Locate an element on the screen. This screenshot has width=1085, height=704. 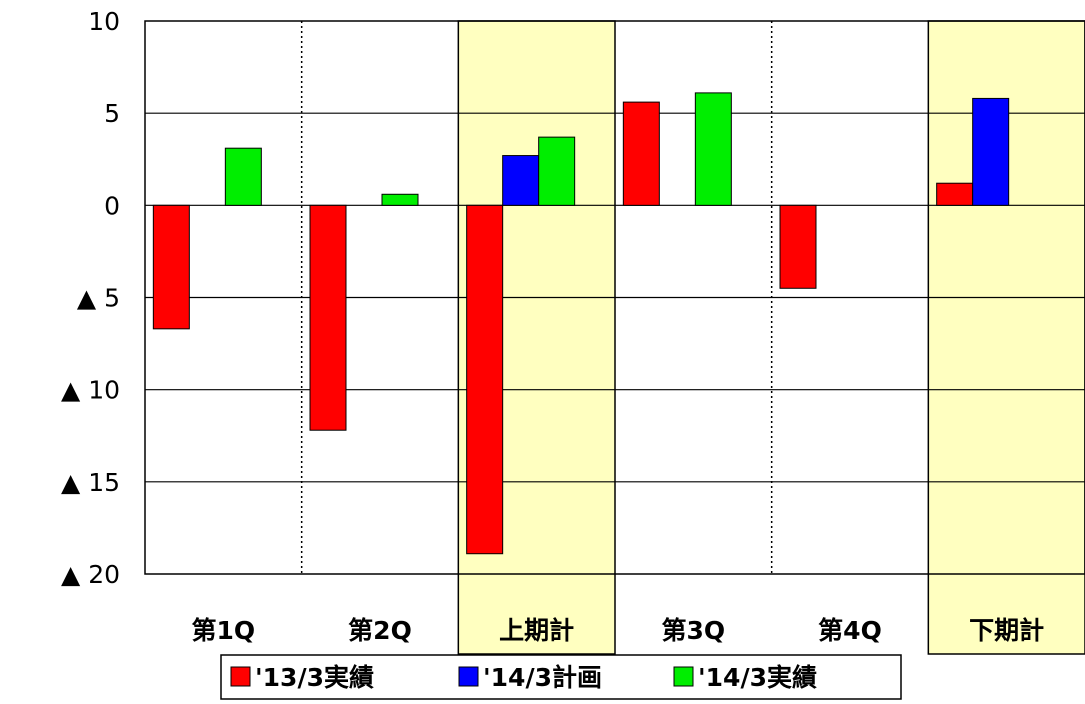
y-tick-label: ▲ 15 is located at coordinates (90, 482).